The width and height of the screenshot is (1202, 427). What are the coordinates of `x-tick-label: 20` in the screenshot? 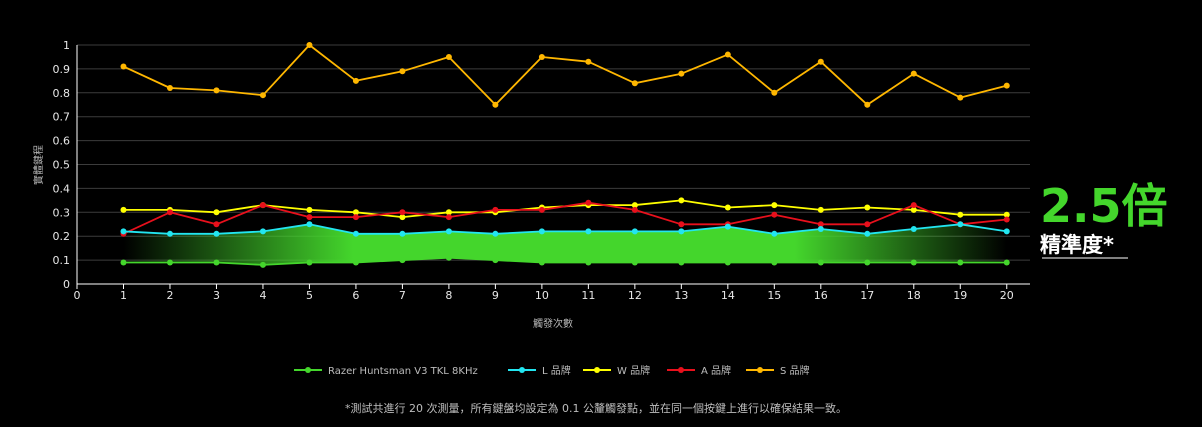 It's located at (1007, 295).